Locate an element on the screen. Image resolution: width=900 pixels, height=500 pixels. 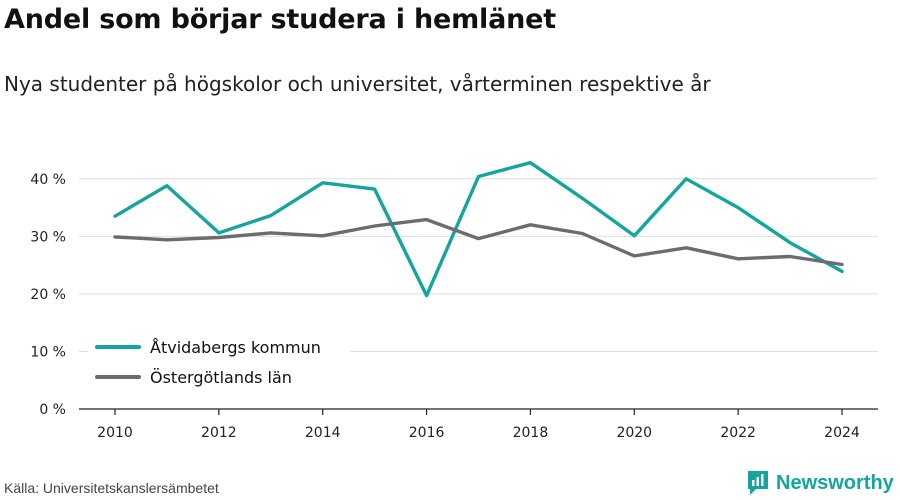
x-tick-label: 2012 is located at coordinates (219, 433).